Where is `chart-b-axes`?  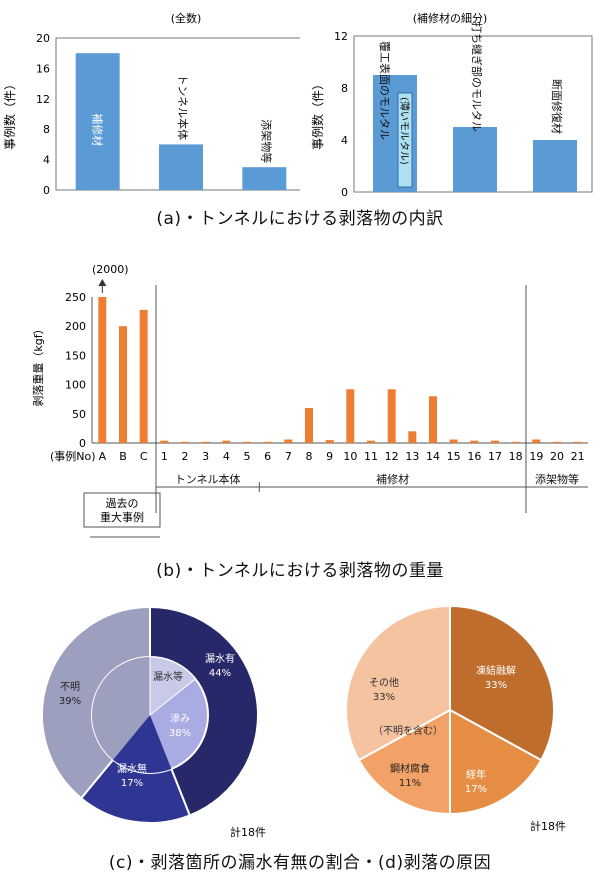
chart-b-axes is located at coordinates (339, 370).